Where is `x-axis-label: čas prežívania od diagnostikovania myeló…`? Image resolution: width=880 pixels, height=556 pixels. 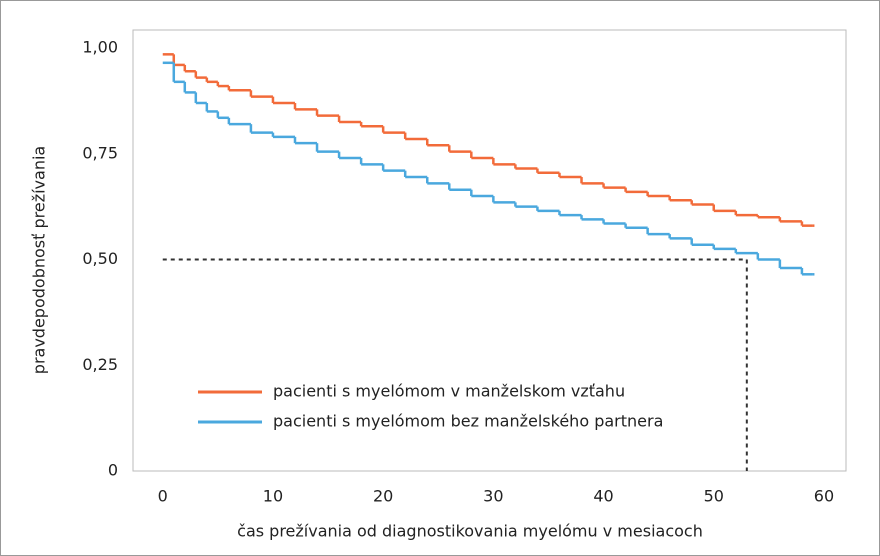 x-axis-label: čas prežívania od diagnostikovania myeló… is located at coordinates (470, 531).